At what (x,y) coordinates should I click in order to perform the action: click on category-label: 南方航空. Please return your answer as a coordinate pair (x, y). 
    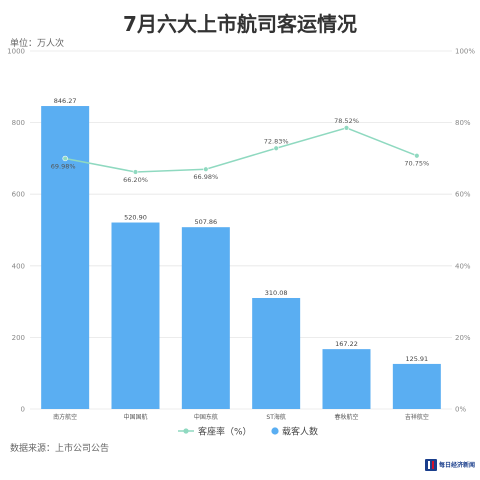
    Looking at the image, I should click on (65, 417).